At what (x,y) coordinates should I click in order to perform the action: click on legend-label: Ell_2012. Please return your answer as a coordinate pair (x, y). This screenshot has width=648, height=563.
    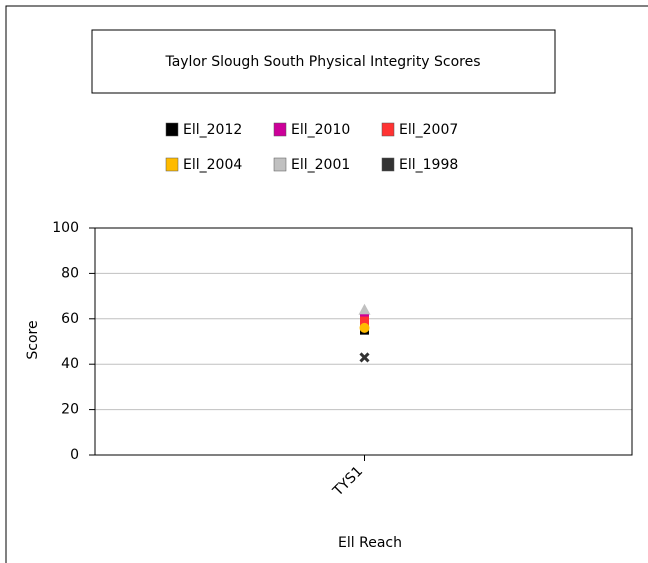
    Looking at the image, I should click on (212, 130).